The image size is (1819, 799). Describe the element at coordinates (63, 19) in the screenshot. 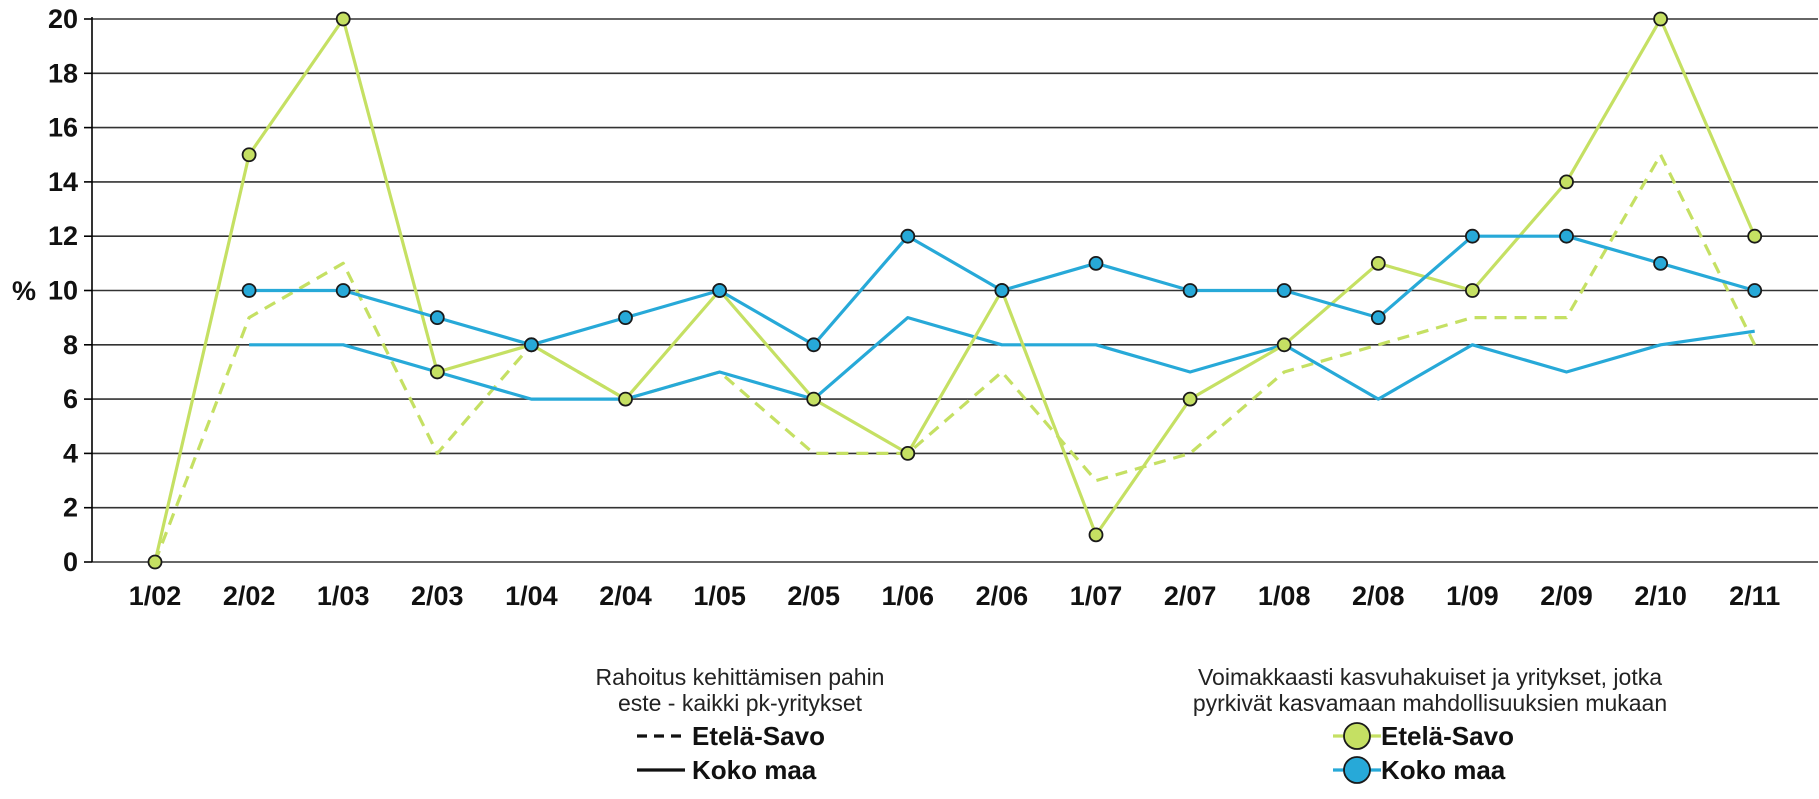

I see `y-tick-label: 20` at that location.